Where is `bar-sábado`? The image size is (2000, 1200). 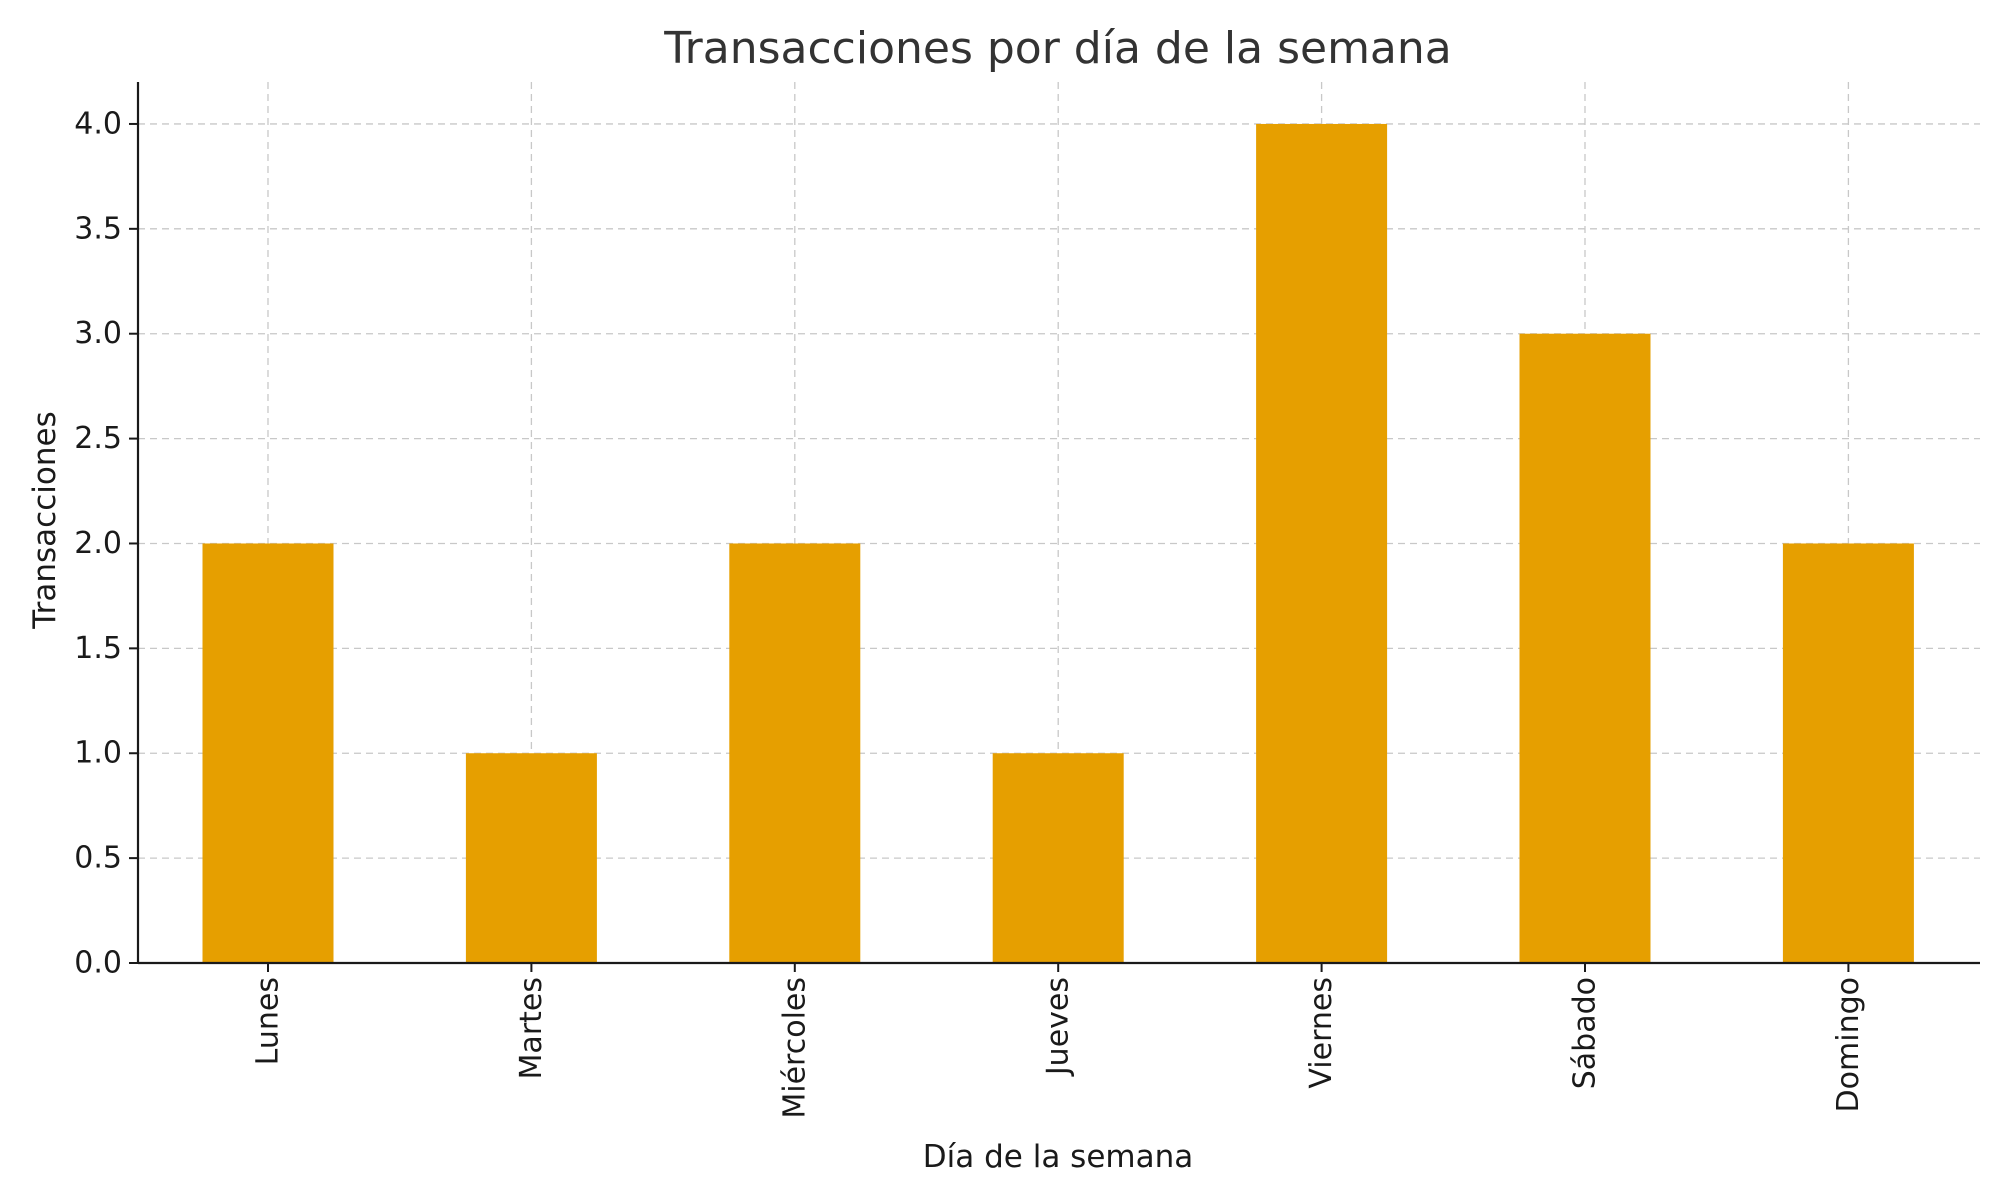 bar-sábado is located at coordinates (1585, 648).